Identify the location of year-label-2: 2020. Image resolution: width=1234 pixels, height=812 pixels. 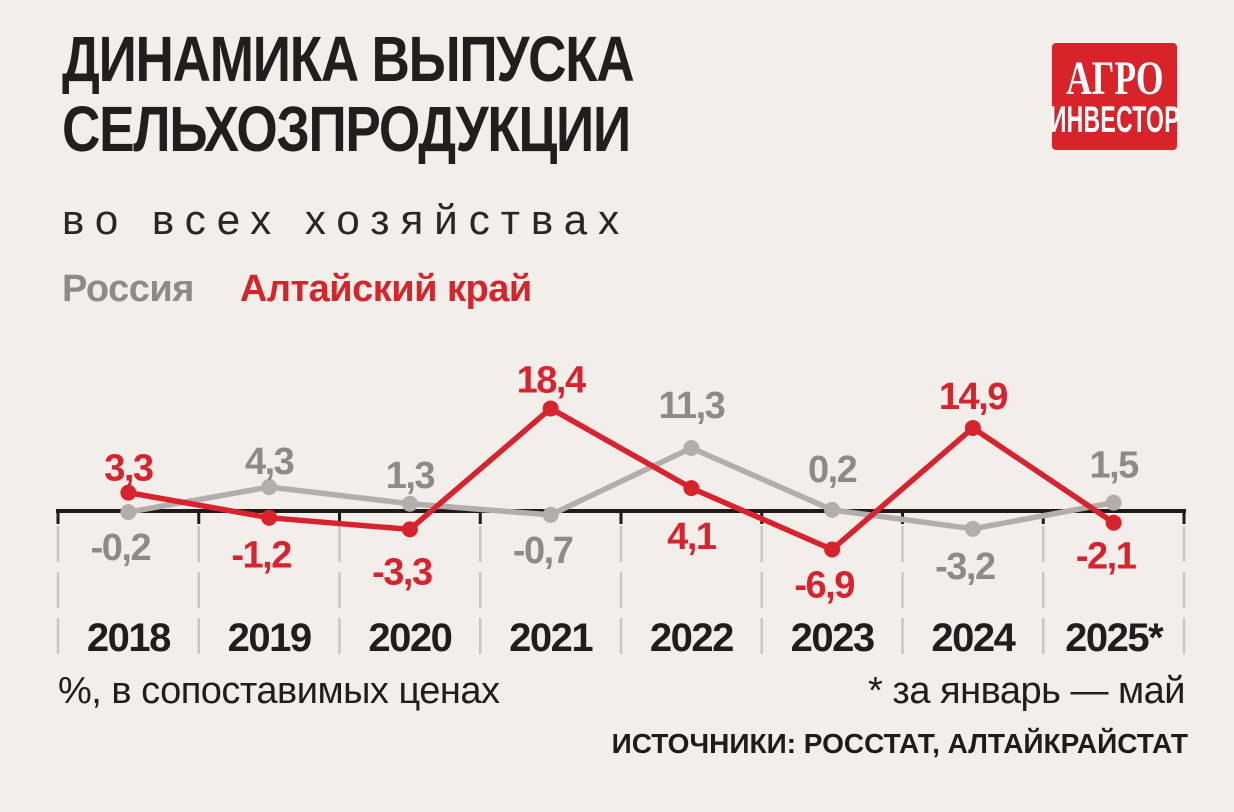
(409, 638).